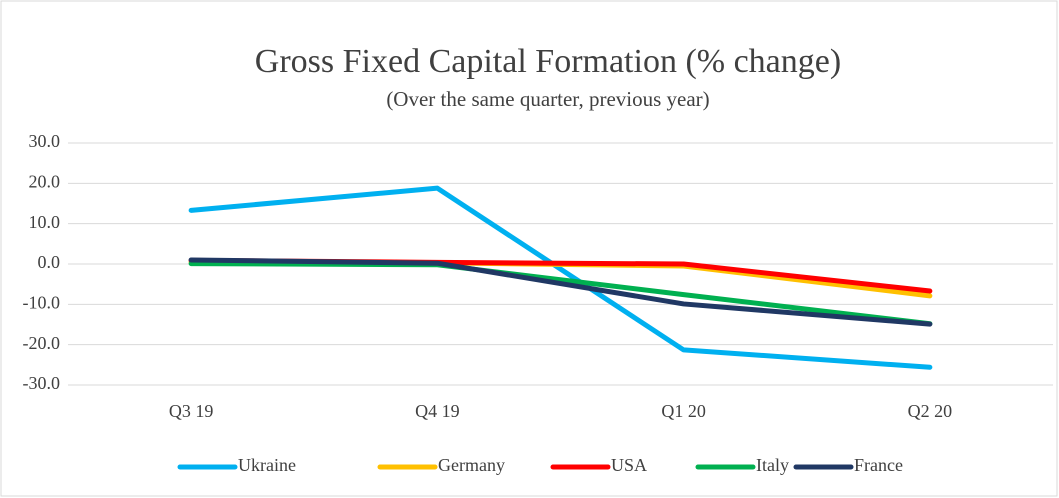 This screenshot has width=1059, height=498. I want to click on y-tick-label: 0.0, so click(49, 262).